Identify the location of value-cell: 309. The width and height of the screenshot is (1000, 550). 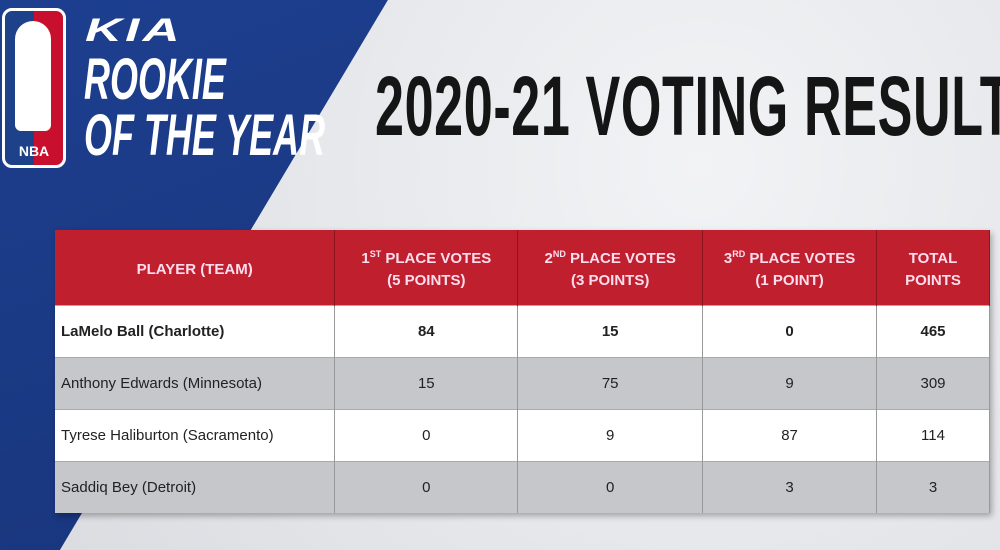
(933, 382).